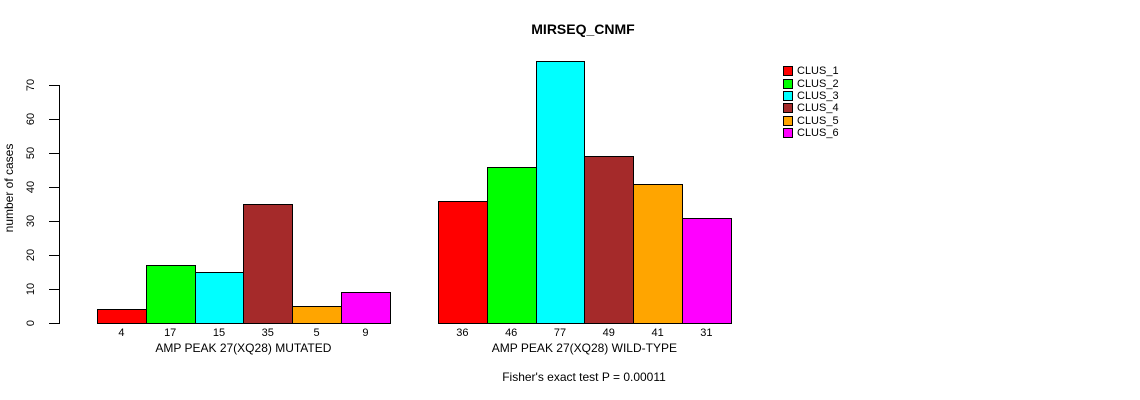 The height and width of the screenshot is (400, 1140). What do you see at coordinates (31, 221) in the screenshot?
I see `y-tick-label: 30` at bounding box center [31, 221].